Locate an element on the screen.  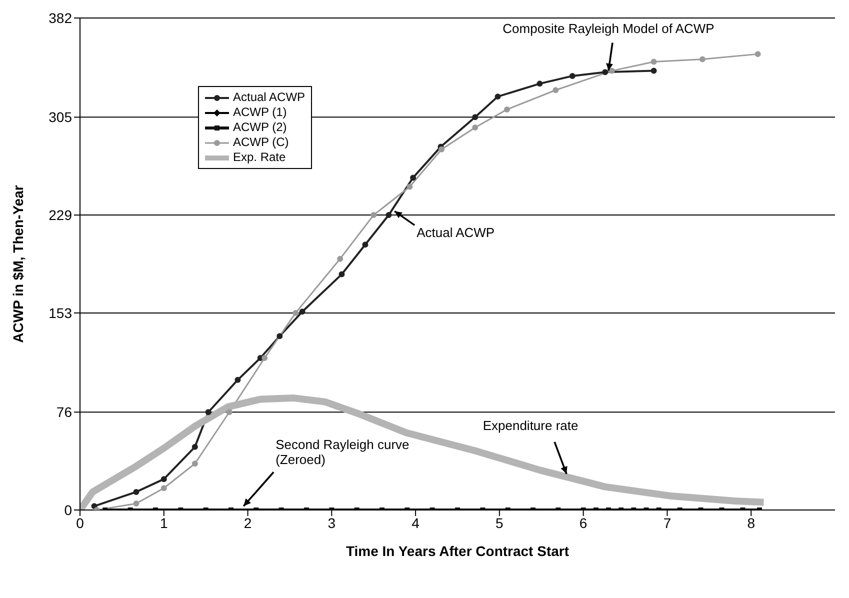
legend-label: ACWP (1) is located at coordinates (260, 112).